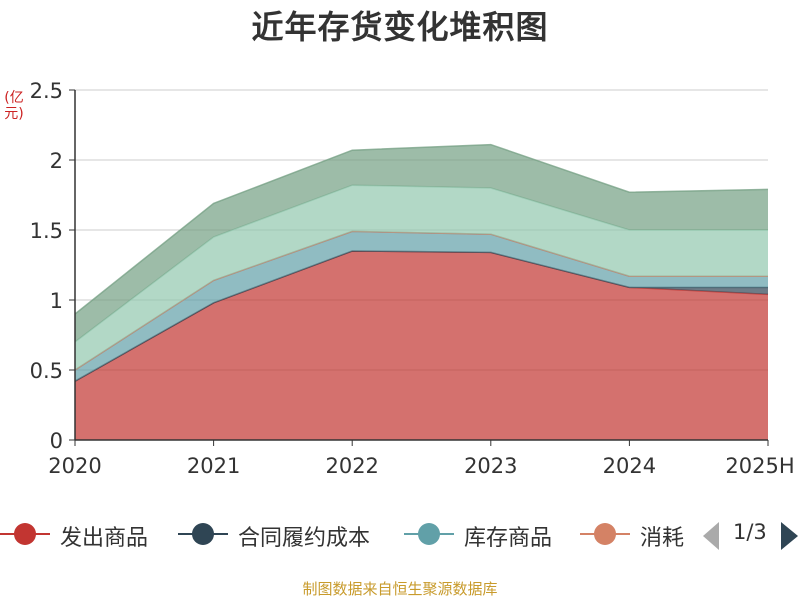 The image size is (800, 600). I want to click on legend-label: 消耗, so click(662, 538).